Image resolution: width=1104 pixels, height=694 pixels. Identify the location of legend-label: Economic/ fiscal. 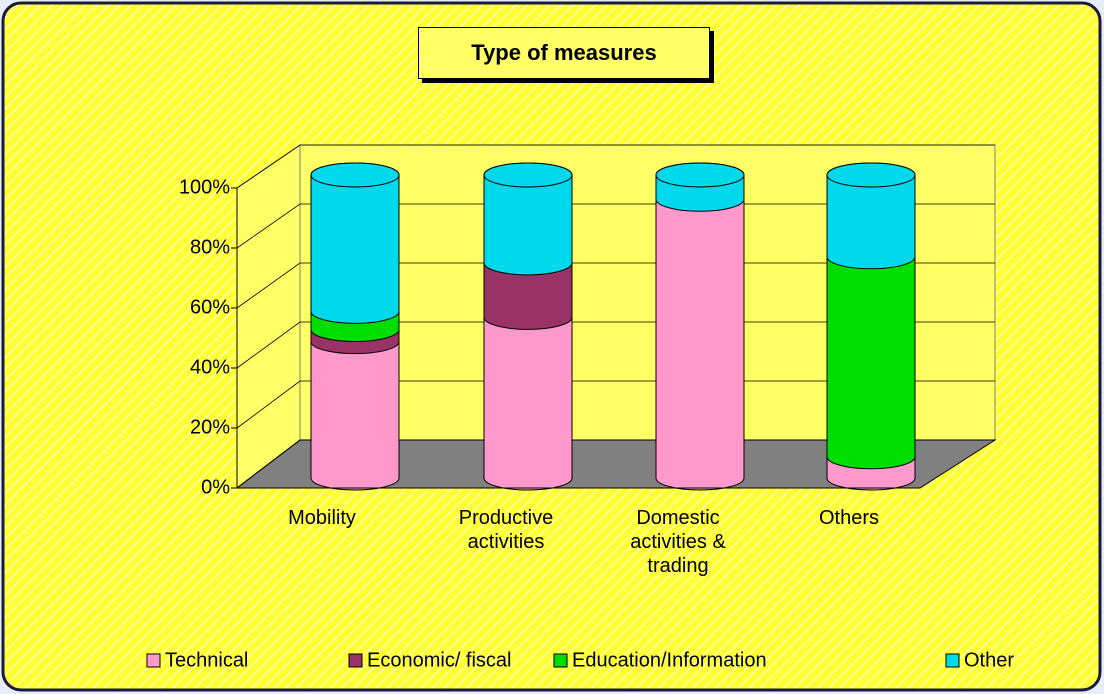
(439, 660).